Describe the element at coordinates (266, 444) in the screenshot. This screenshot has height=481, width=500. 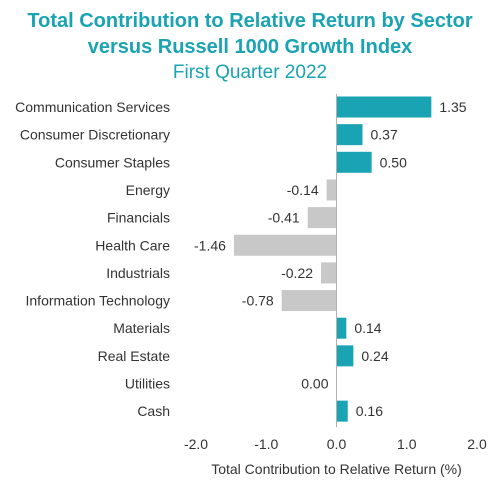
I see `x-tick-label: -1.0` at that location.